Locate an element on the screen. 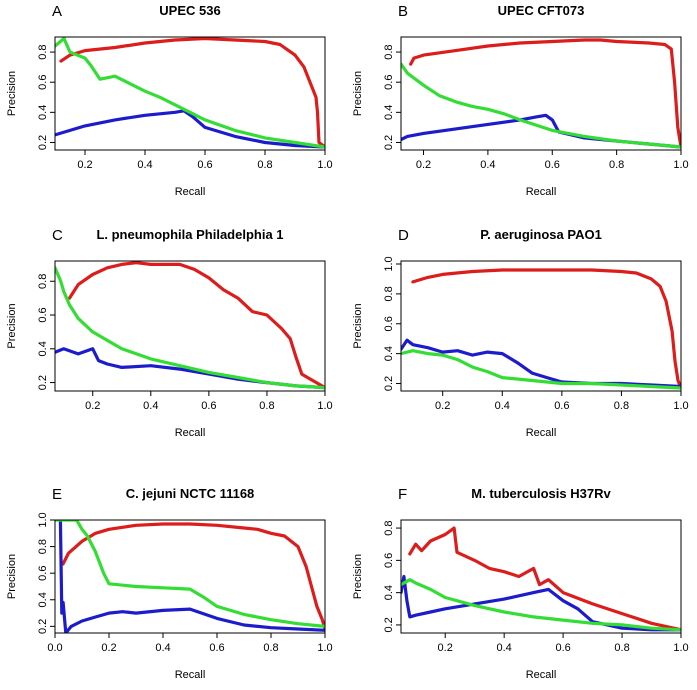 This screenshot has height=690, width=697. series-line-blue is located at coordinates (191, 576).